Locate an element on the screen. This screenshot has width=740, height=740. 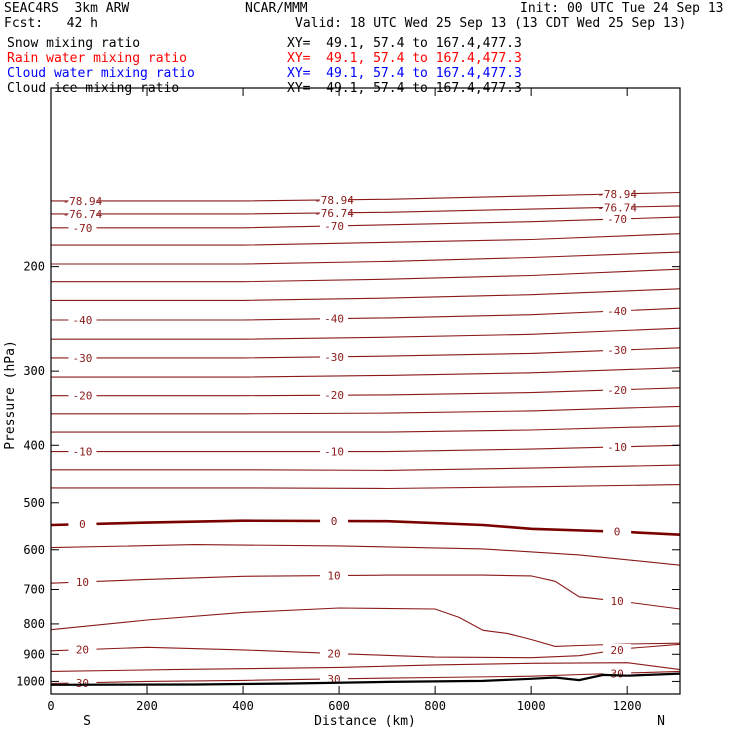
header-org: NCAR/MMM is located at coordinates (276, 8).